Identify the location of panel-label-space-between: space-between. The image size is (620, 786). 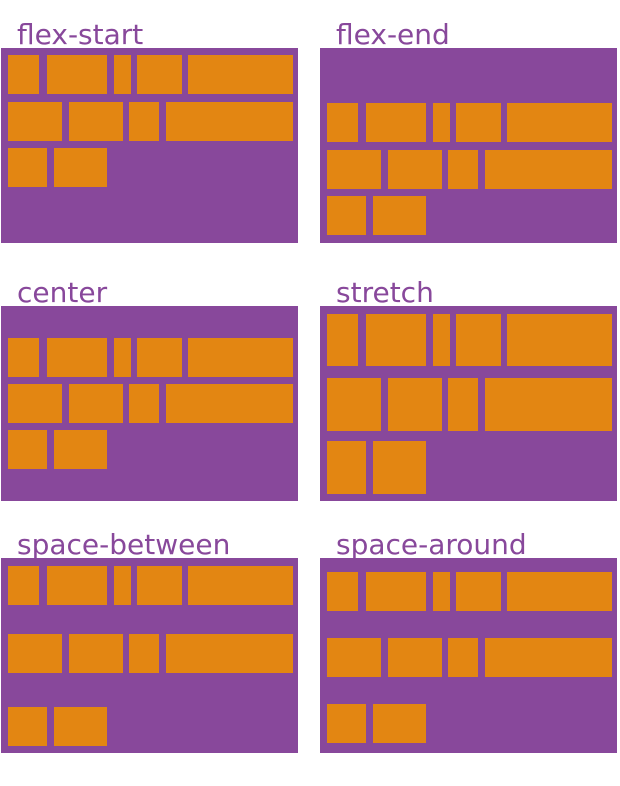
(124, 544).